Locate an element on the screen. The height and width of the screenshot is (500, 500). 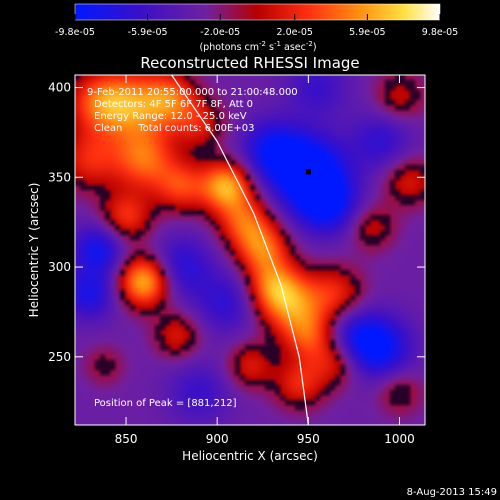
annotation-energy: Energy Range: 12.0 - 25.0 keV is located at coordinates (170, 116).